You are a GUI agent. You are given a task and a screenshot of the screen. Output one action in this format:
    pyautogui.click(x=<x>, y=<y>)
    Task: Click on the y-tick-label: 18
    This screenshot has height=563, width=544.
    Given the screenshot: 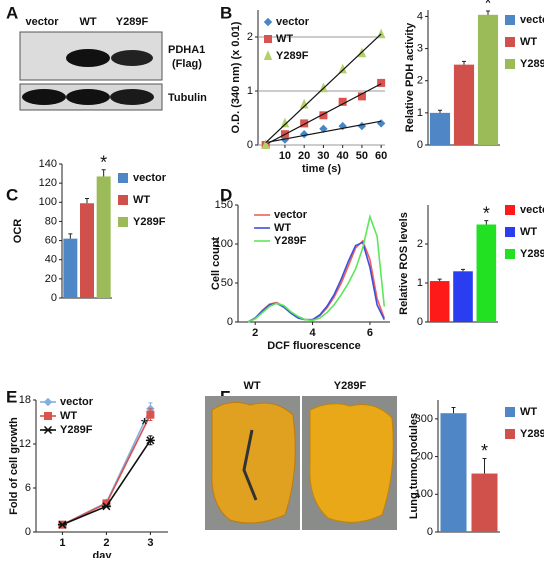 What is the action you would take?
    pyautogui.click(x=25, y=400)
    